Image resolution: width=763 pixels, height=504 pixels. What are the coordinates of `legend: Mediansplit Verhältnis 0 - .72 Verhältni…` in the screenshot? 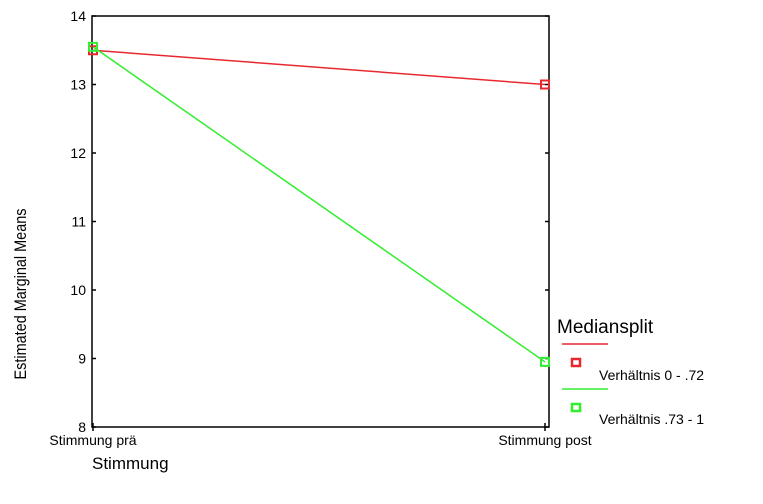 It's located at (630, 372).